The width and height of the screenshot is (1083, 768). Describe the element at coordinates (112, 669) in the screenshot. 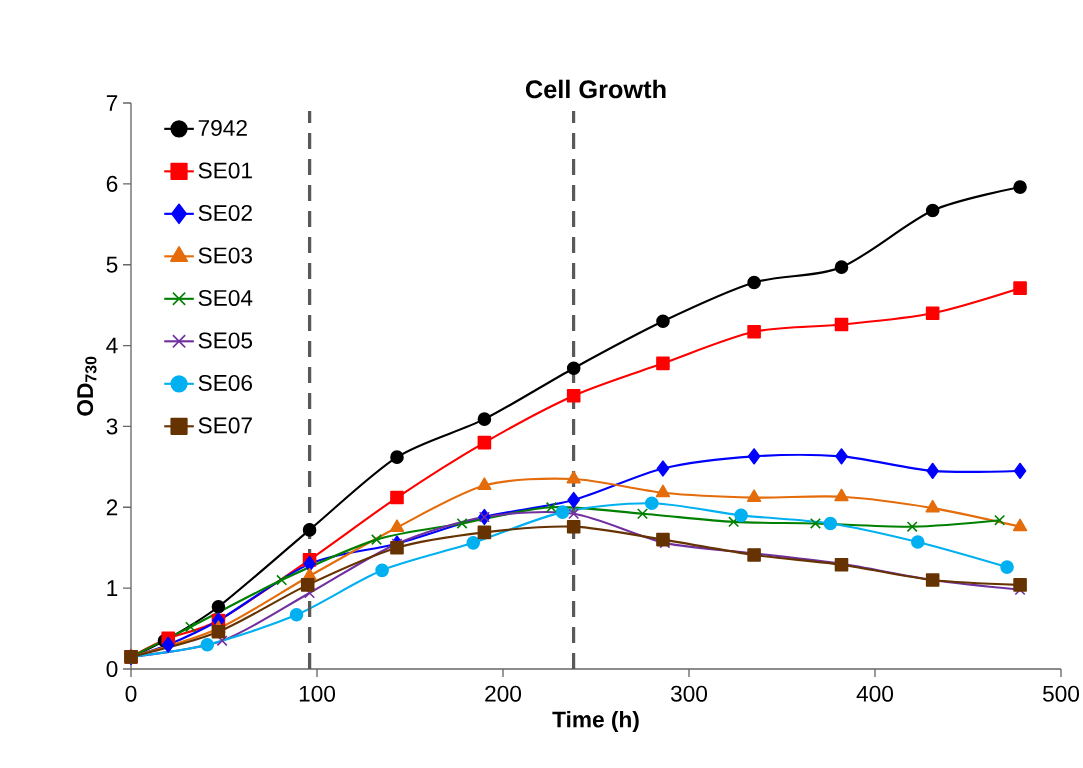

I see `y-tick-label: 0` at that location.